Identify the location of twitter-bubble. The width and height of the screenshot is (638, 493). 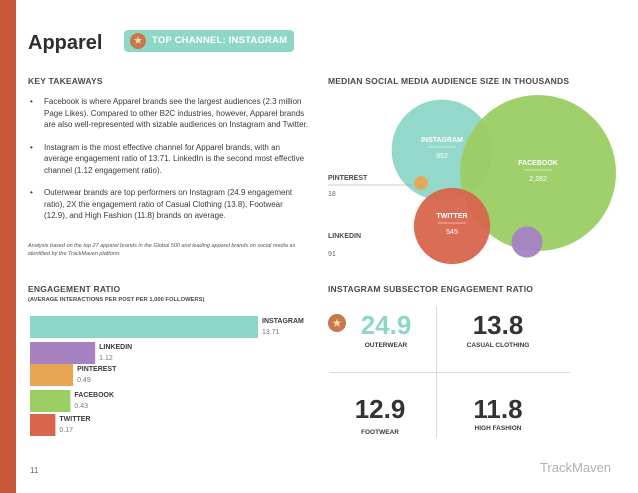
(452, 226).